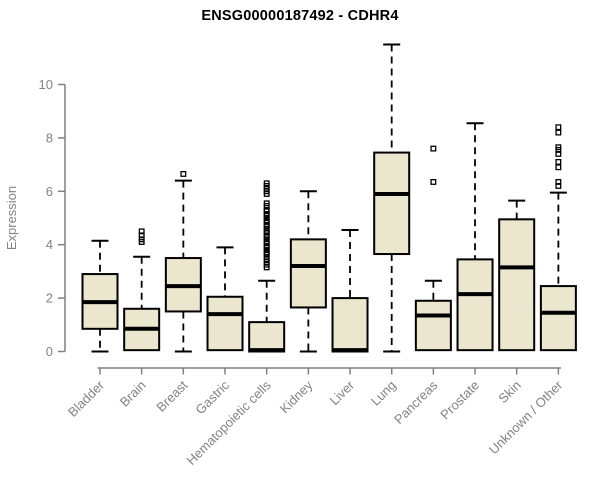 Image resolution: width=600 pixels, height=500 pixels. Describe the element at coordinates (416, 402) in the screenshot. I see `x-tick-label: Pancreas` at that location.